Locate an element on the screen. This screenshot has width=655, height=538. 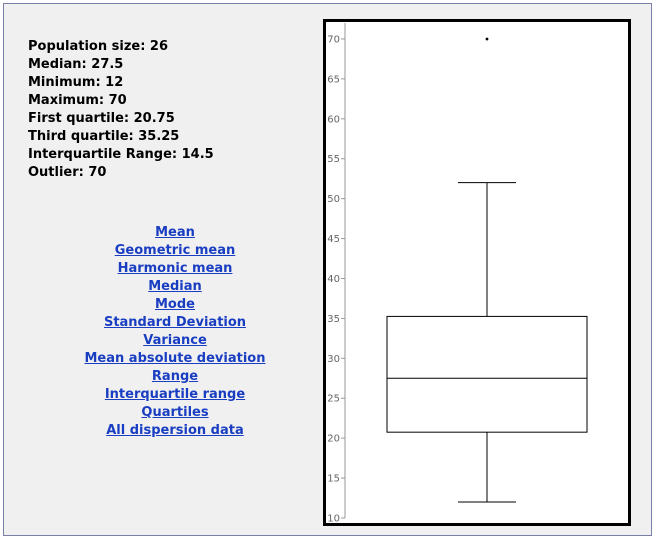
link-quartiles: Quartiles is located at coordinates (175, 412).